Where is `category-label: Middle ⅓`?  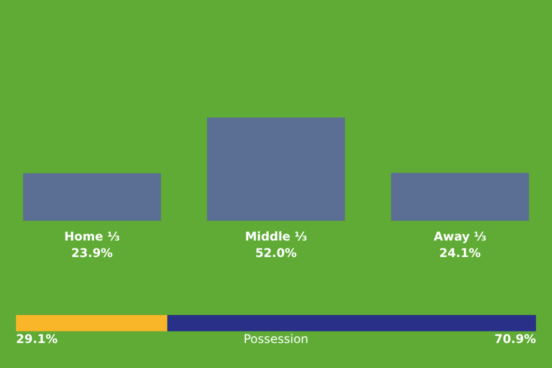 category-label: Middle ⅓ is located at coordinates (276, 236).